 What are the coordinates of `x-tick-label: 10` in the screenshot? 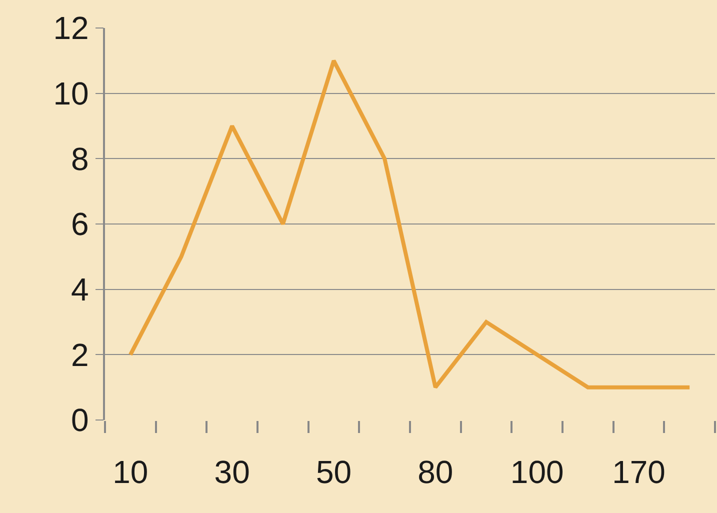 It's located at (130, 472).